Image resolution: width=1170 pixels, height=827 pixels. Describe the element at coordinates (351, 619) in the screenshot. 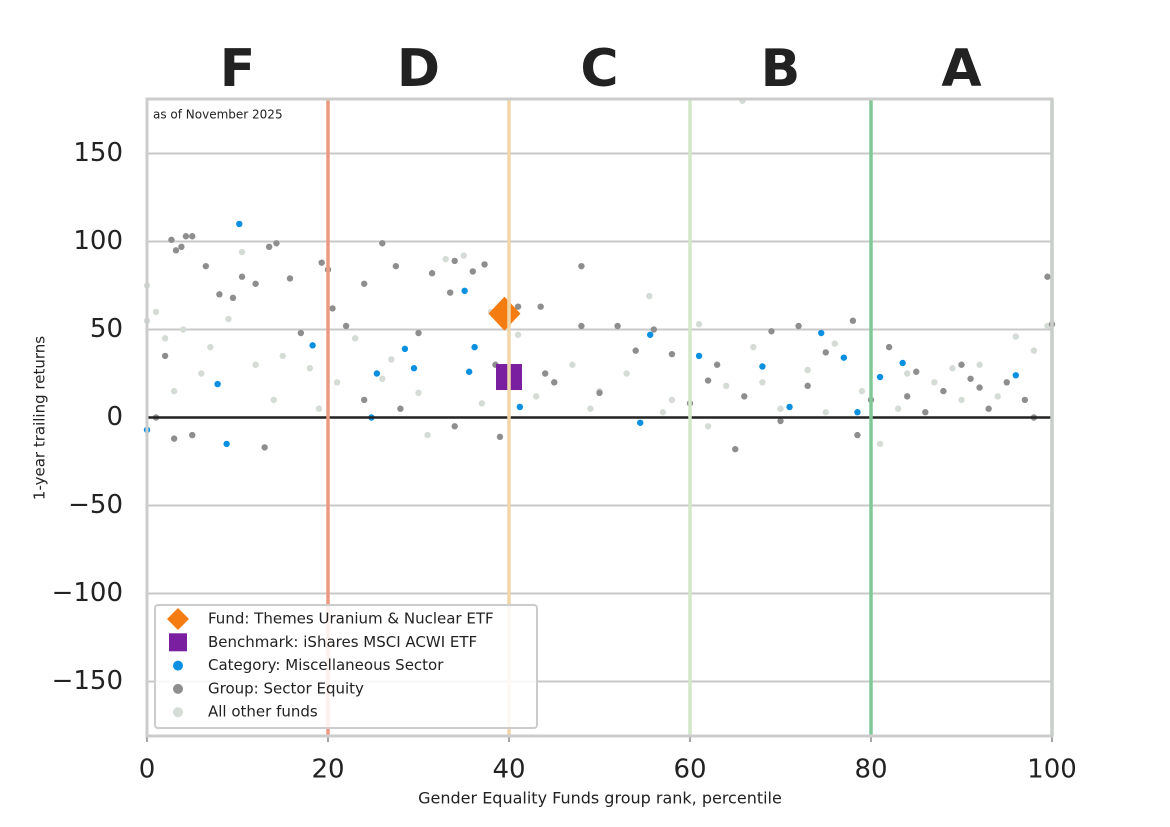

I see `legend-label: Fund: Themes Uranium & Nuclear ETF` at that location.